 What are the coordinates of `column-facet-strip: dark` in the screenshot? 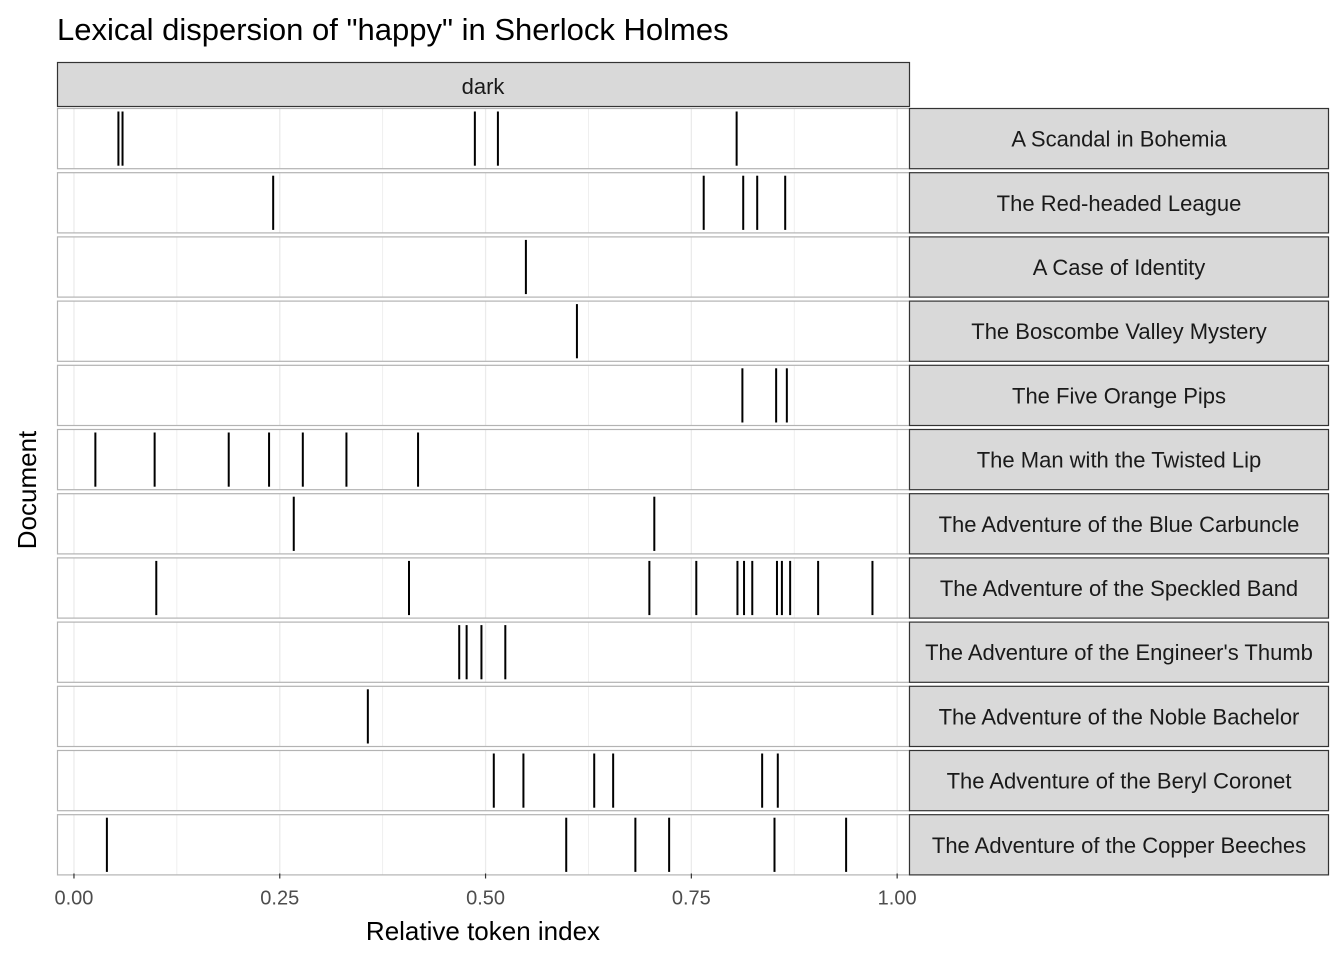 It's located at (483, 84).